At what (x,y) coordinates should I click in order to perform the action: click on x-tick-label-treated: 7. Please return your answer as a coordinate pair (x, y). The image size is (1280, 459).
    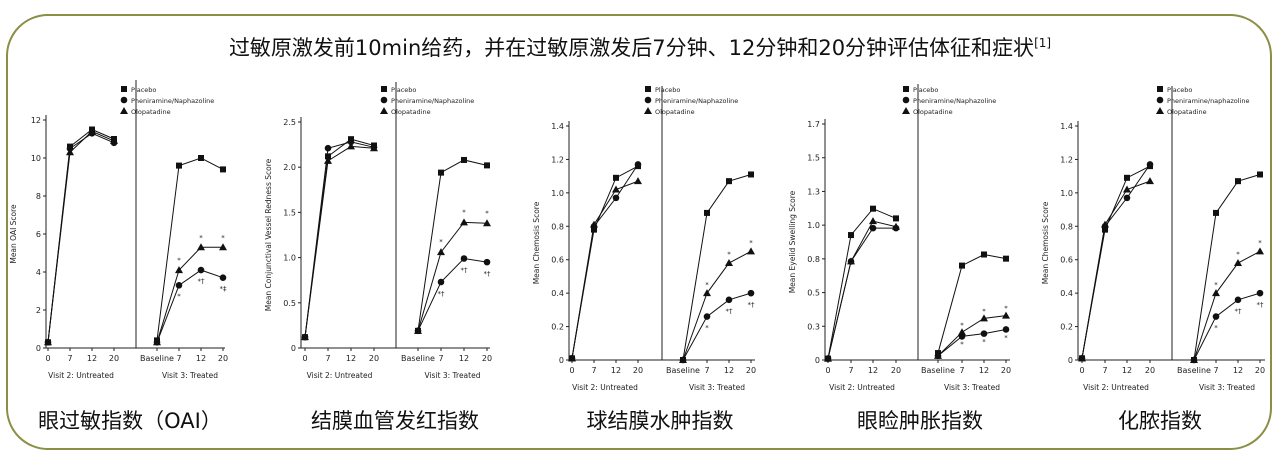
    Looking at the image, I should click on (440, 358).